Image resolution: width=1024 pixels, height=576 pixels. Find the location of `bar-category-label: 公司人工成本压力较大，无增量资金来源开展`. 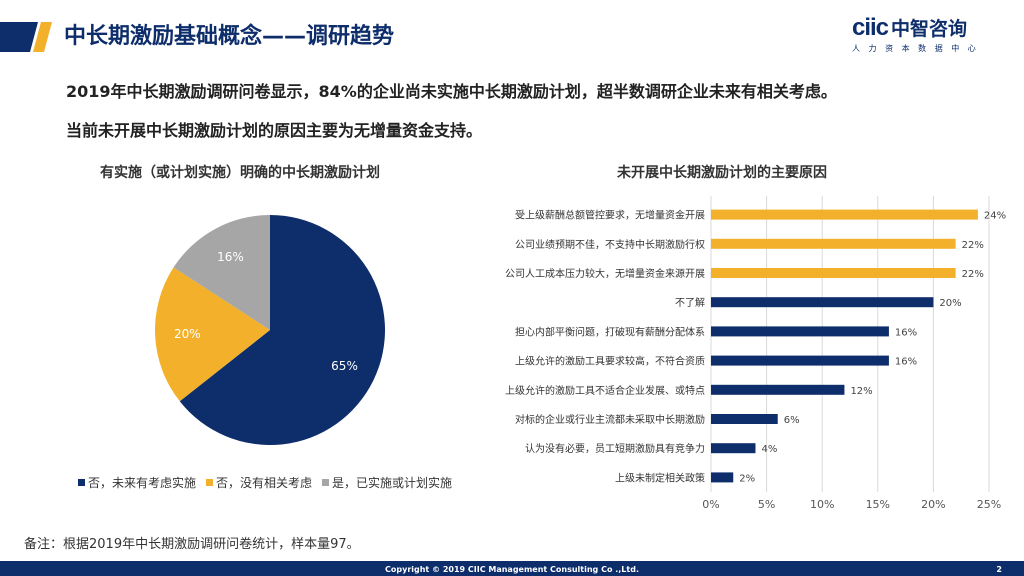

bar-category-label: 公司人工成本压力较大，无增量资金来源开展 is located at coordinates (605, 273).